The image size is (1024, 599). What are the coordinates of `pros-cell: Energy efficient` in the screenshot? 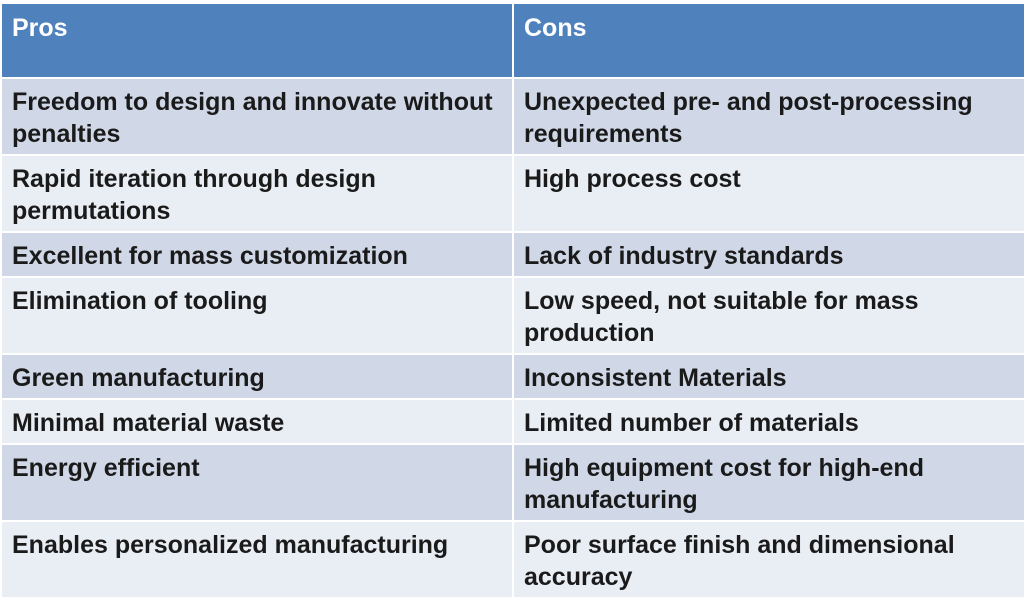 It's located at (257, 482).